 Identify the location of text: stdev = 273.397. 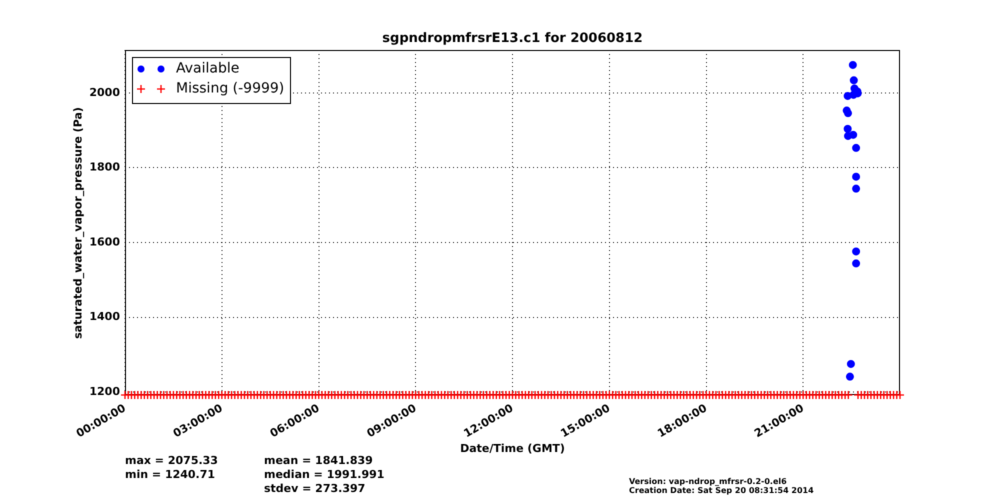
(315, 488).